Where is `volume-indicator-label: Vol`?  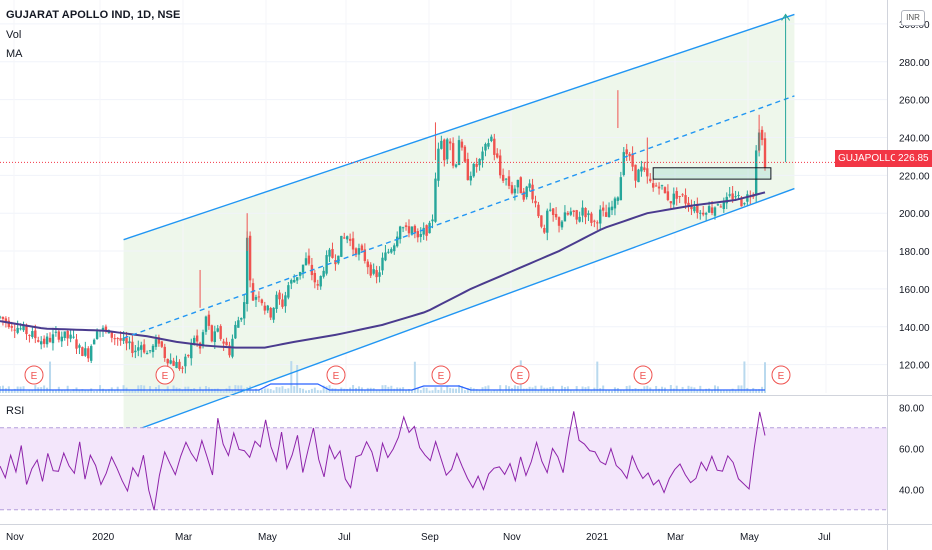 volume-indicator-label: Vol is located at coordinates (14, 35).